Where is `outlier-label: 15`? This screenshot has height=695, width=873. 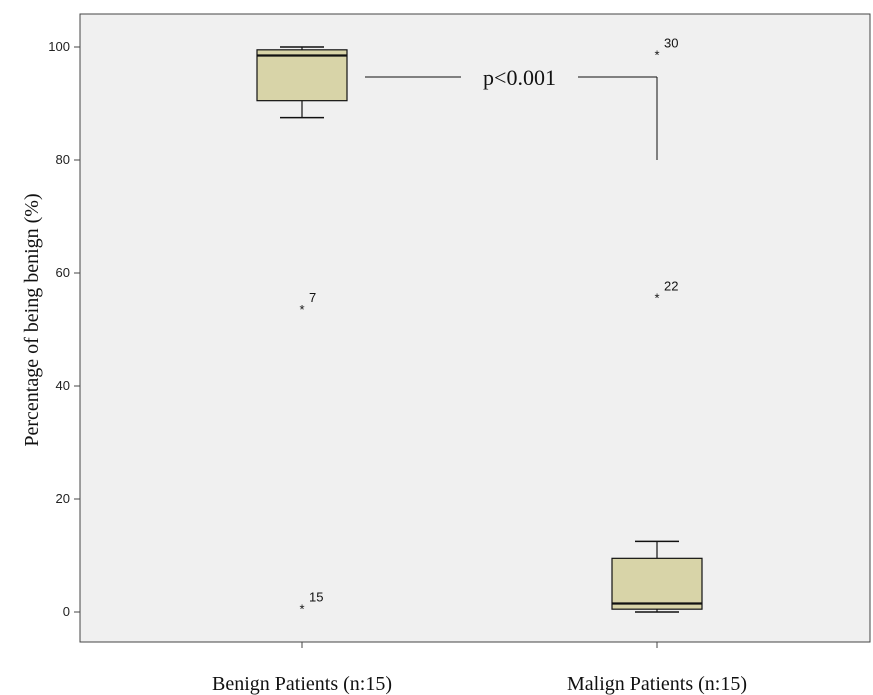
outlier-label: 15 is located at coordinates (316, 596).